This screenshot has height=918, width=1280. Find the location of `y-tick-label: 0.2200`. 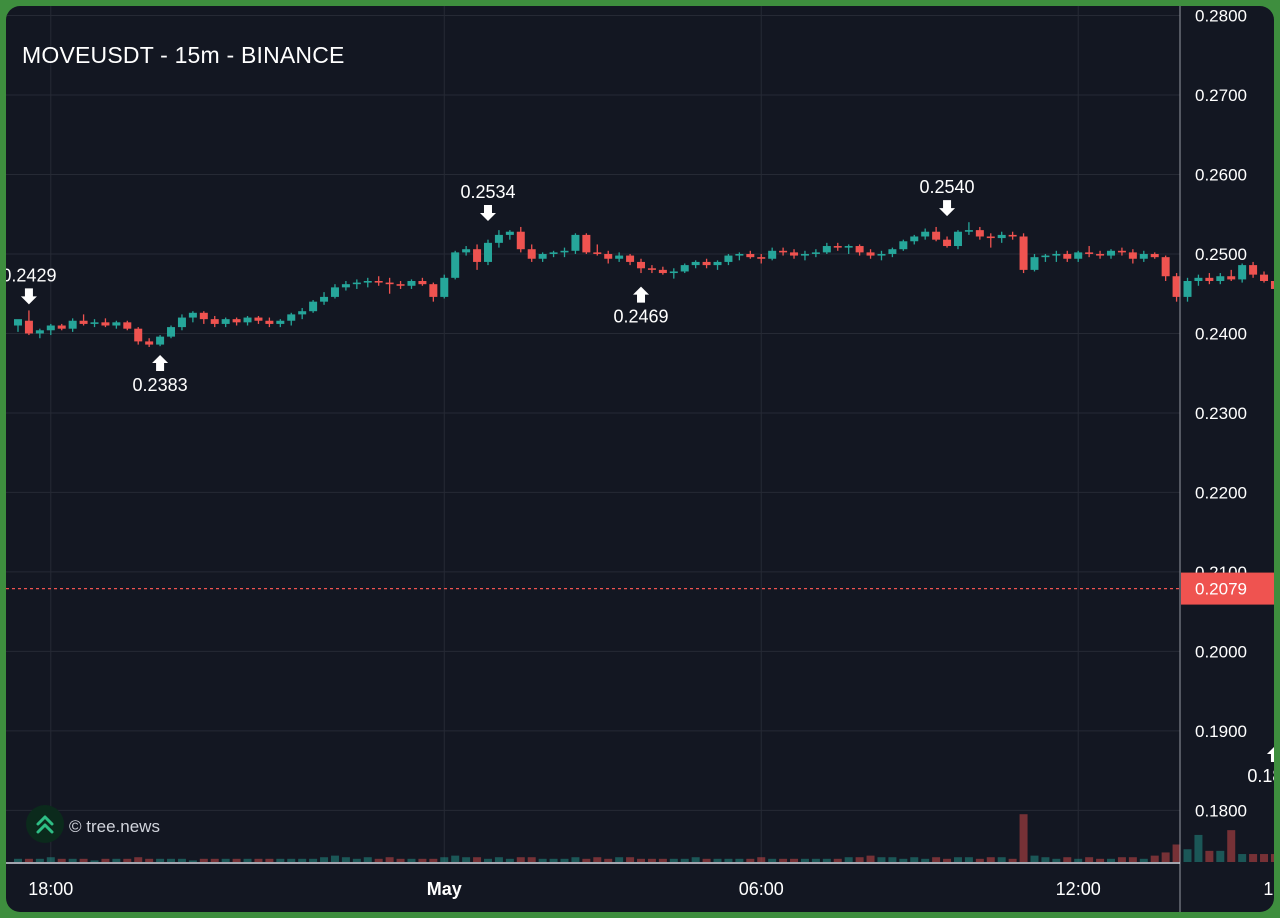

y-tick-label: 0.2200 is located at coordinates (1221, 492).